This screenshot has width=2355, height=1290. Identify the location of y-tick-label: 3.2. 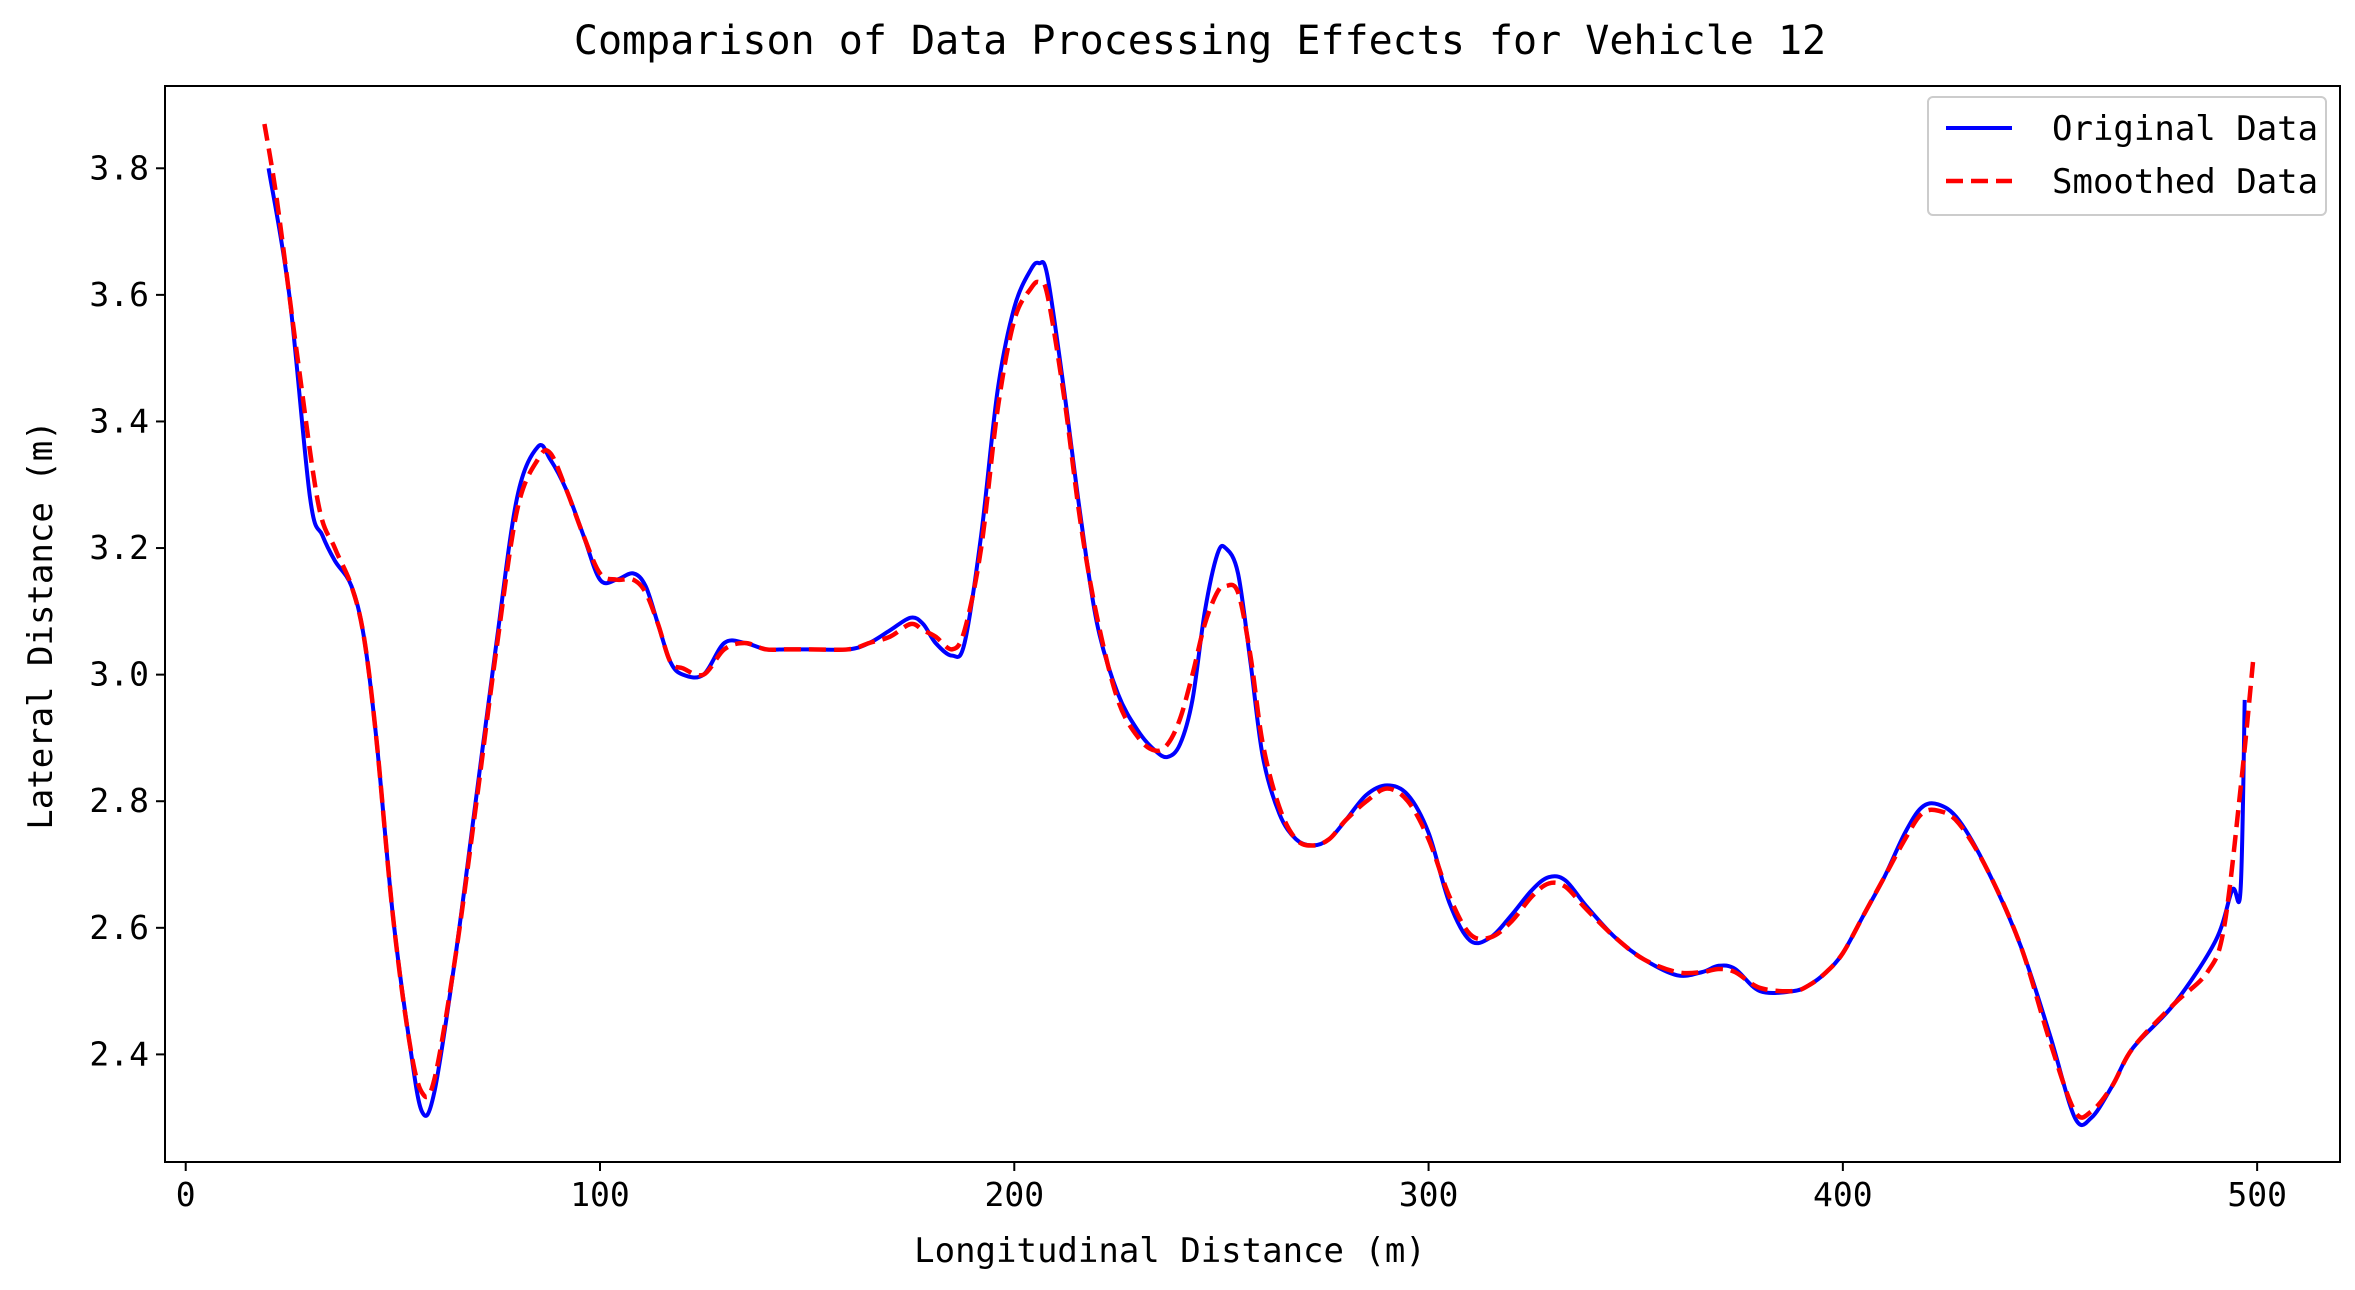
(119, 547).